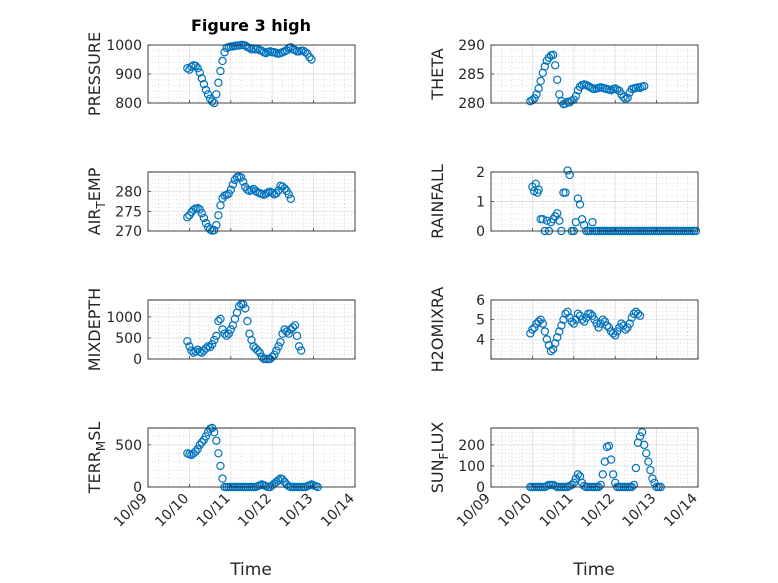  I want to click on y-axis-label: TERRMSL, so click(96, 458).